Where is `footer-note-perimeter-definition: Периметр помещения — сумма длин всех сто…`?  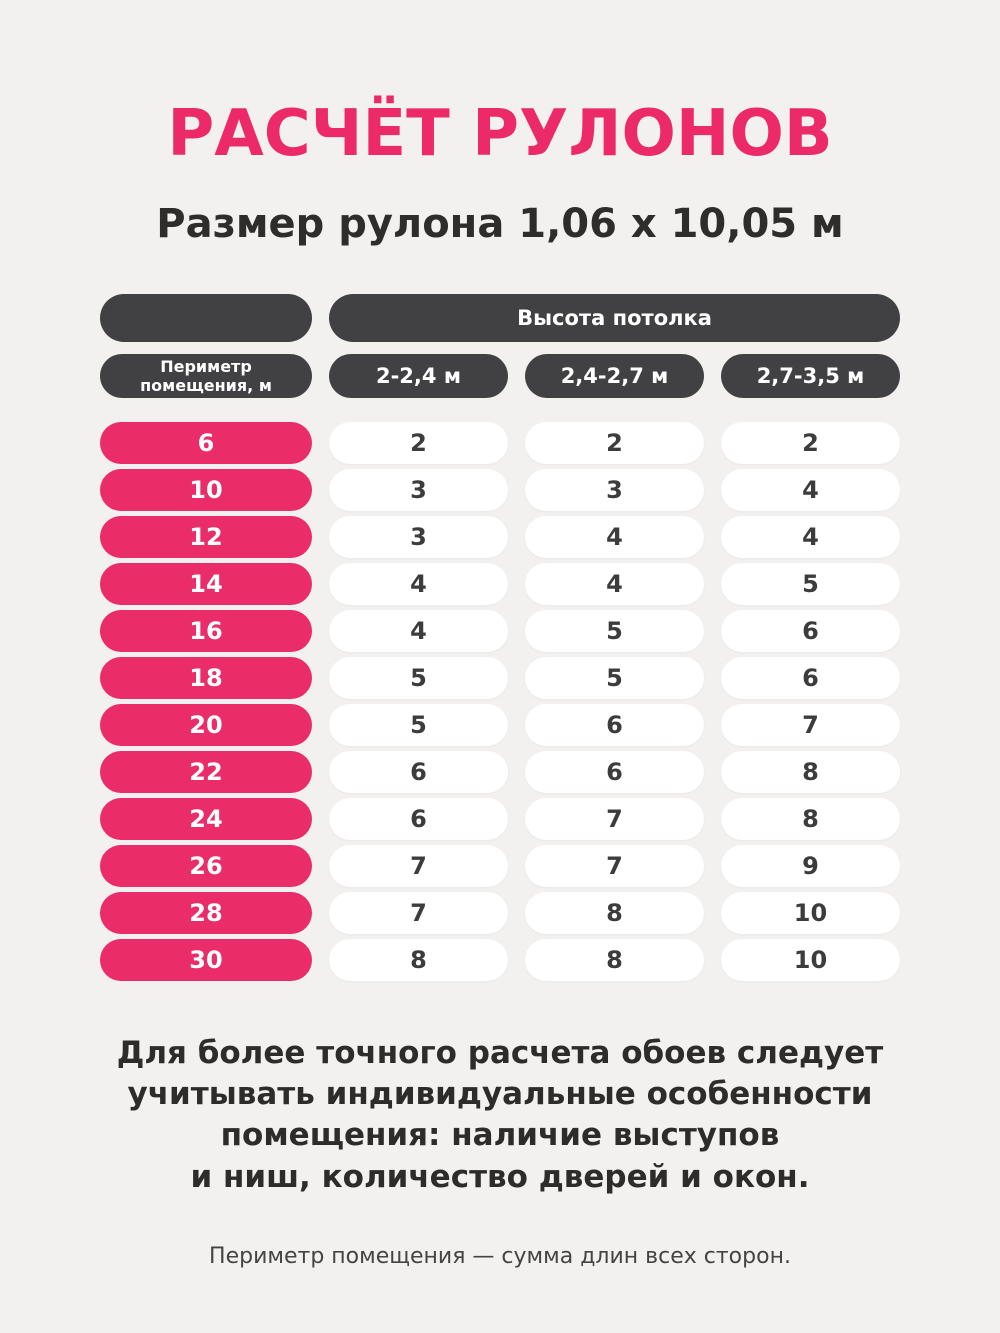
footer-note-perimeter-definition: Периметр помещения — сумма длин всех сто… is located at coordinates (500, 1256).